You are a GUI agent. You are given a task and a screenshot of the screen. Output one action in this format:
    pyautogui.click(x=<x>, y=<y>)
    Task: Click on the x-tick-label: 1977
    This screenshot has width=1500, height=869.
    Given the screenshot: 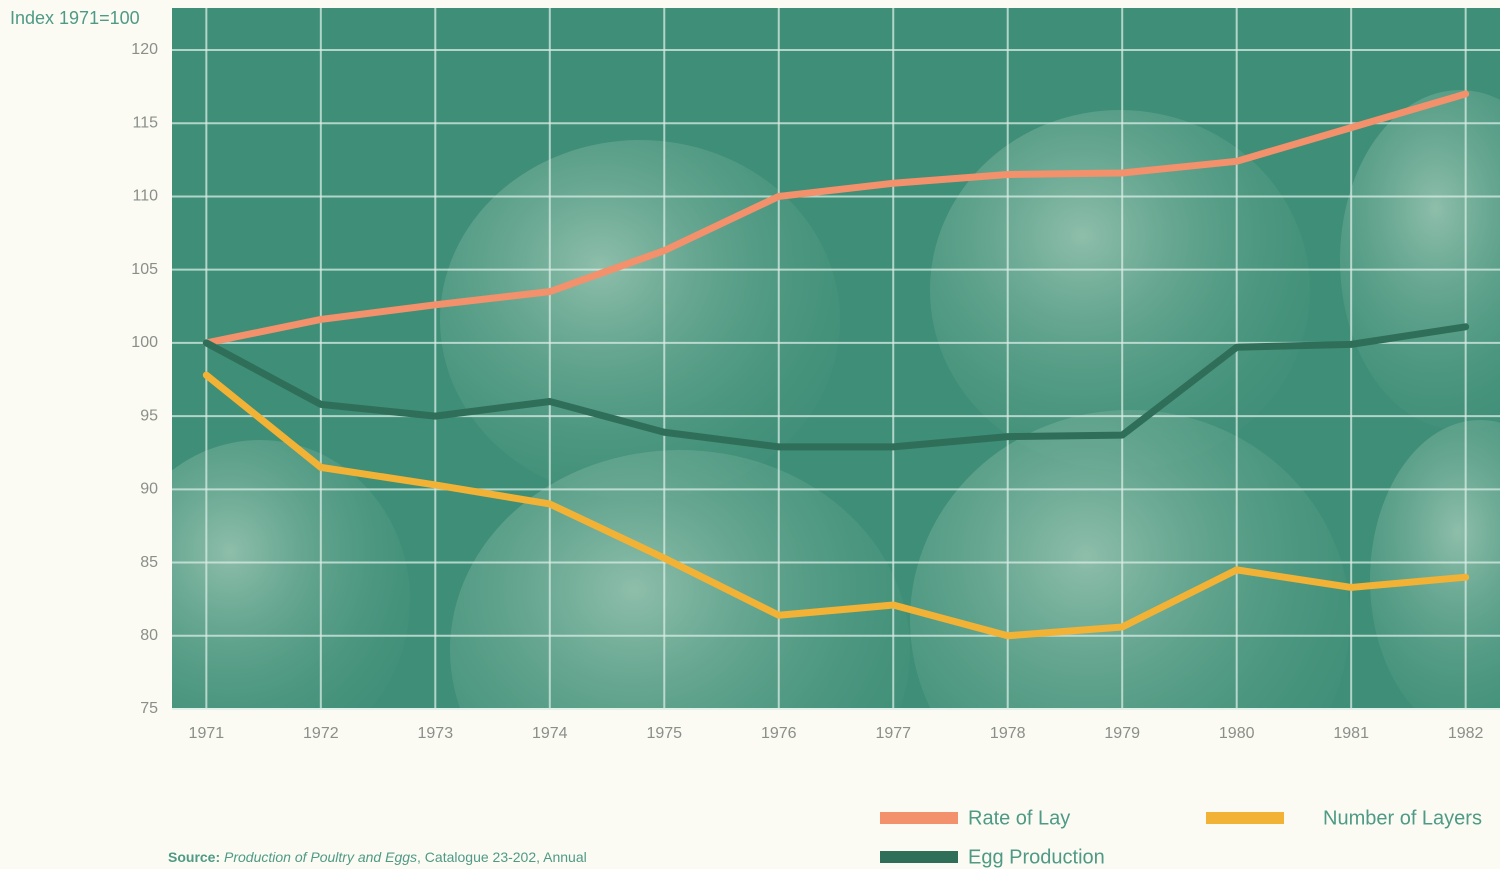 What is the action you would take?
    pyautogui.click(x=893, y=733)
    